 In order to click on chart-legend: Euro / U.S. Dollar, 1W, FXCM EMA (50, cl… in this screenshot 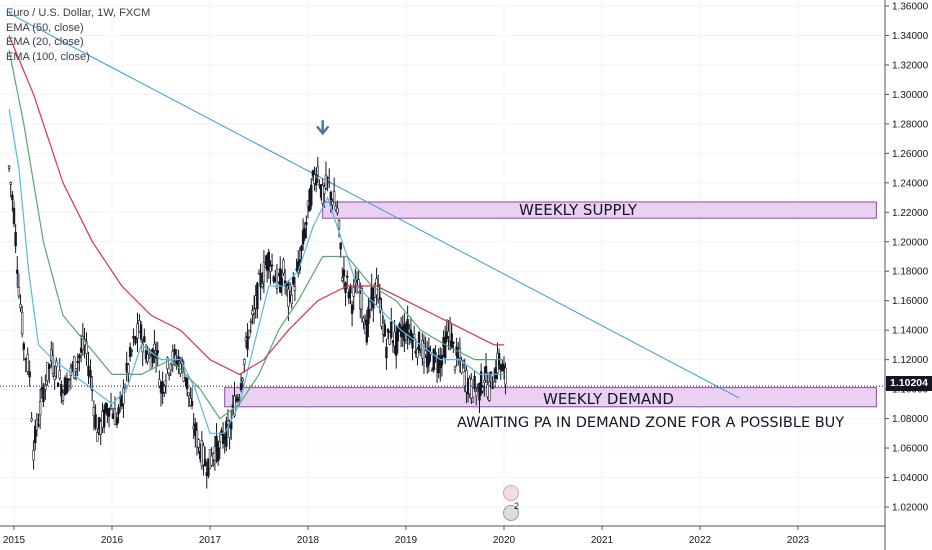, I will do `click(78, 35)`.